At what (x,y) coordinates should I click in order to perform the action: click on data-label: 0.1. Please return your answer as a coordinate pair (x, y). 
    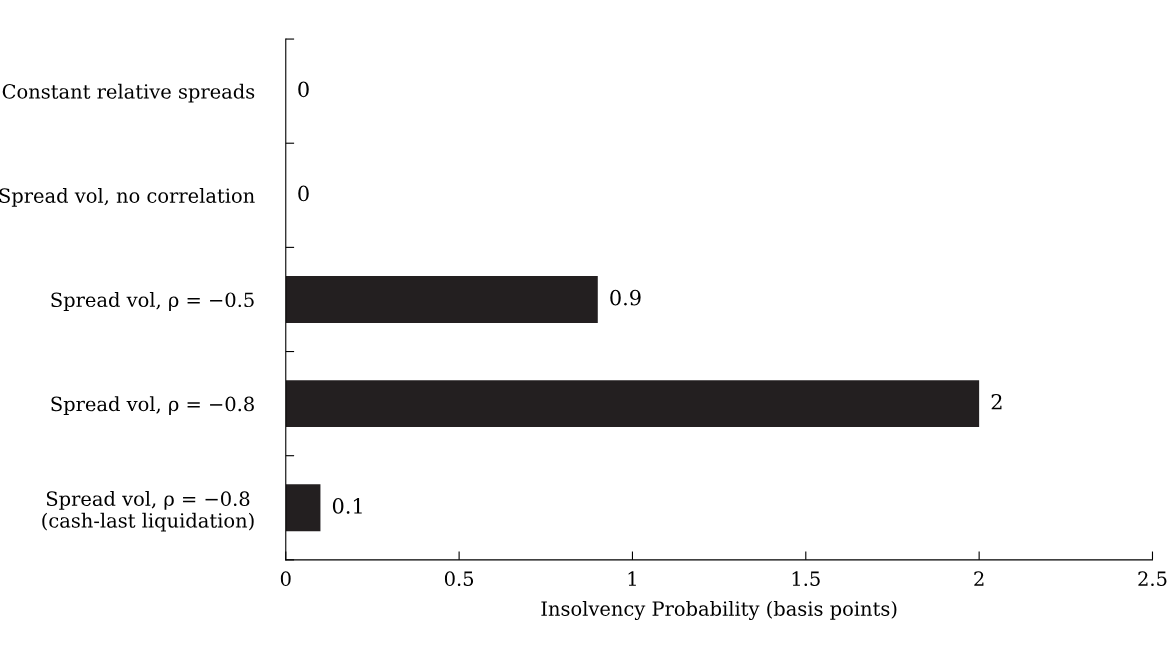
    Looking at the image, I should click on (347, 506).